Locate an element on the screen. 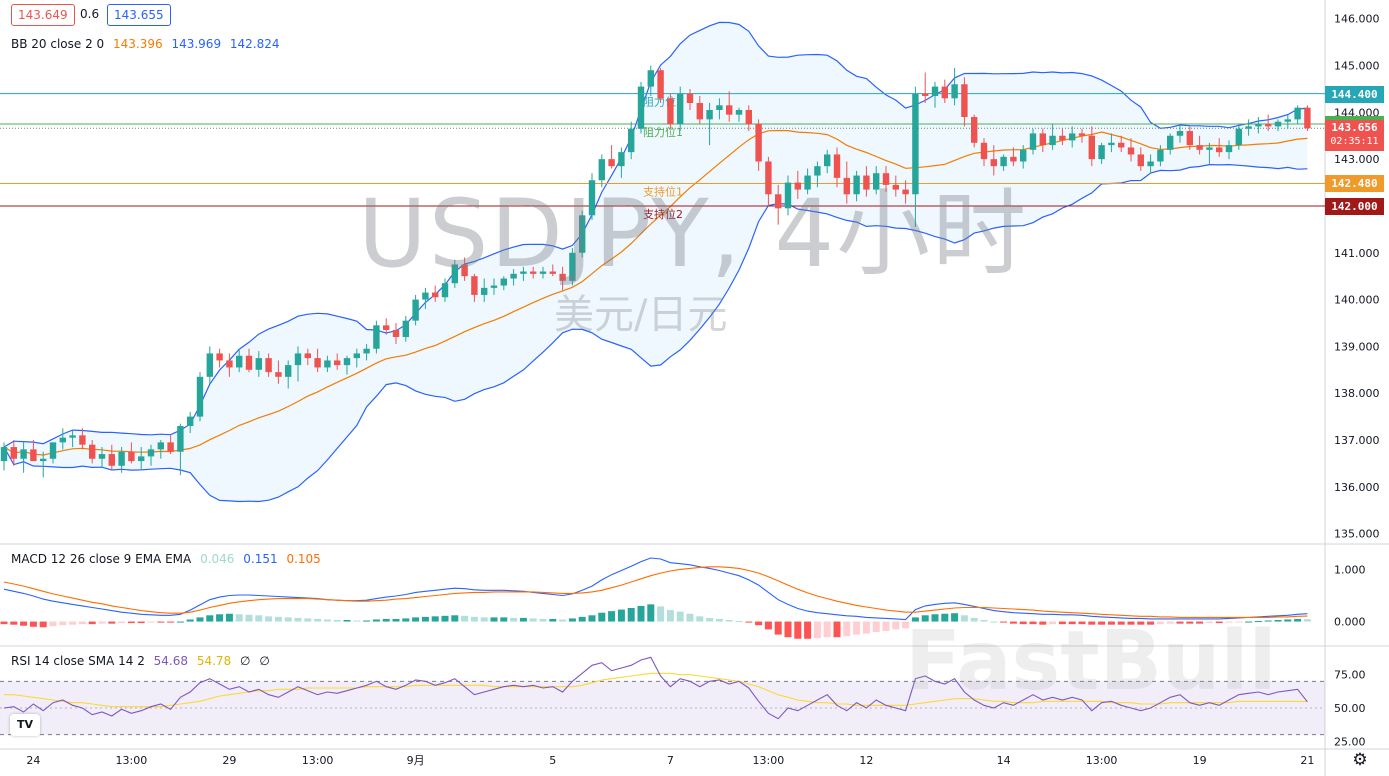 This screenshot has width=1389, height=776. time-axis-label: 19 is located at coordinates (1200, 760).